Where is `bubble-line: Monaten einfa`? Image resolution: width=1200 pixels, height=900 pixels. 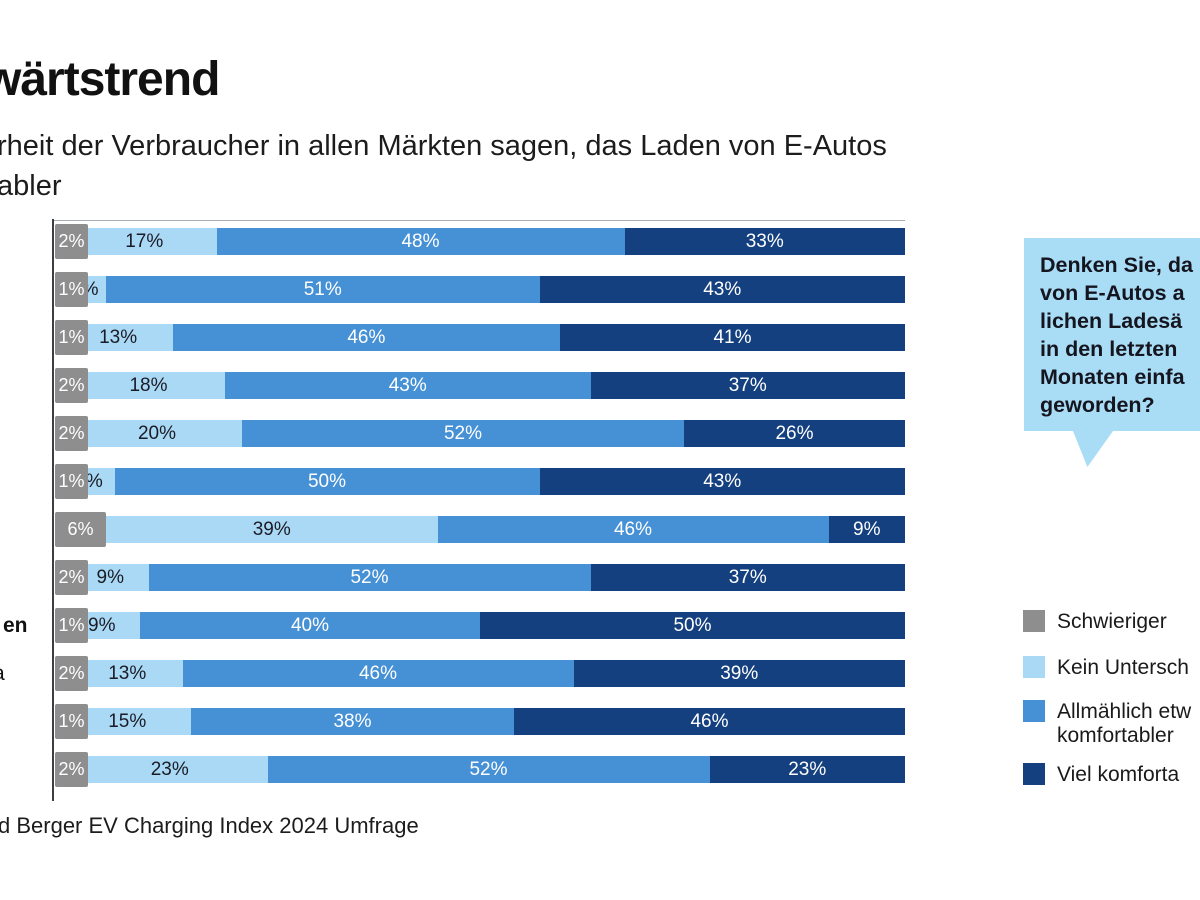
bubble-line: Monaten einfa is located at coordinates (1112, 377).